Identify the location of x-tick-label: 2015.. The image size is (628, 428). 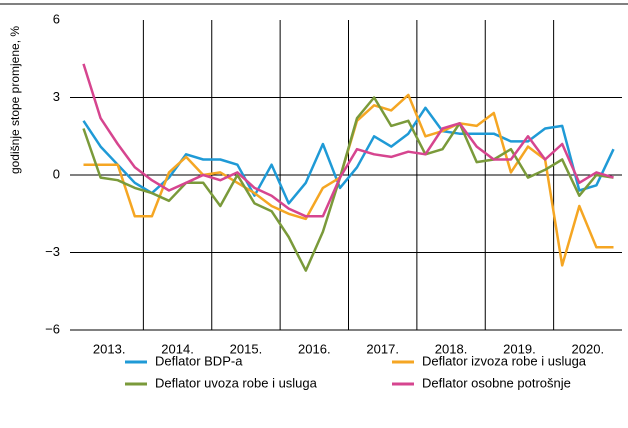
(246, 348).